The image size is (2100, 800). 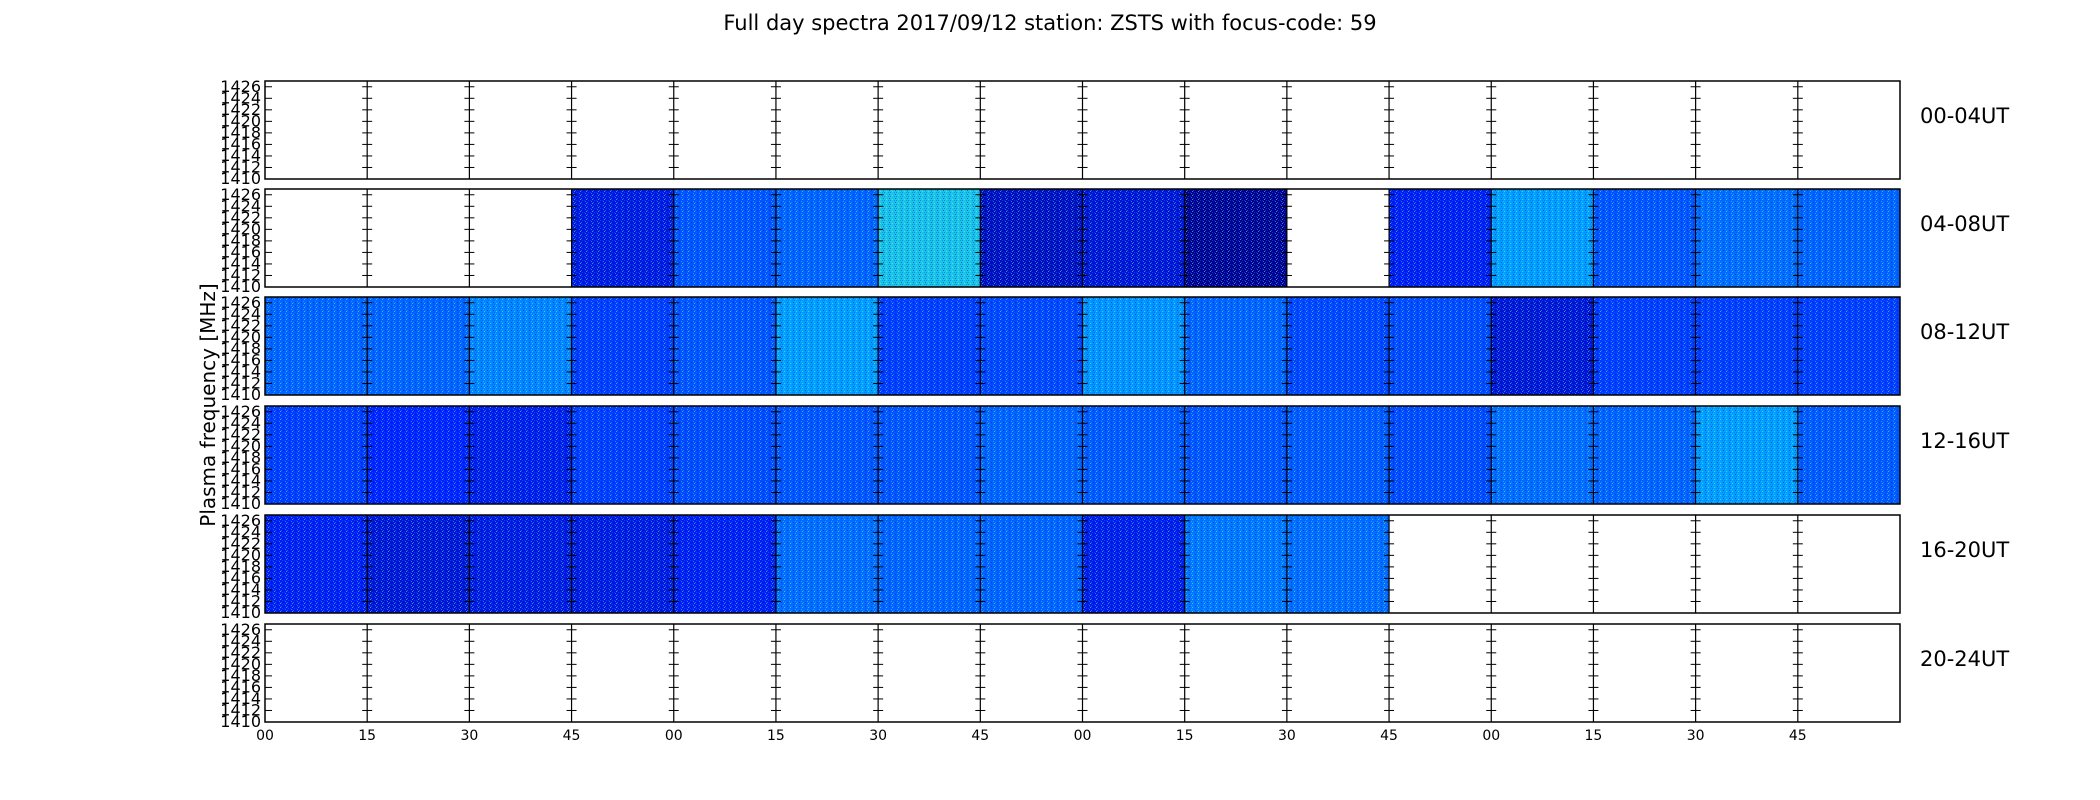 I want to click on row-label: 12-16UT, so click(x=1964, y=441).